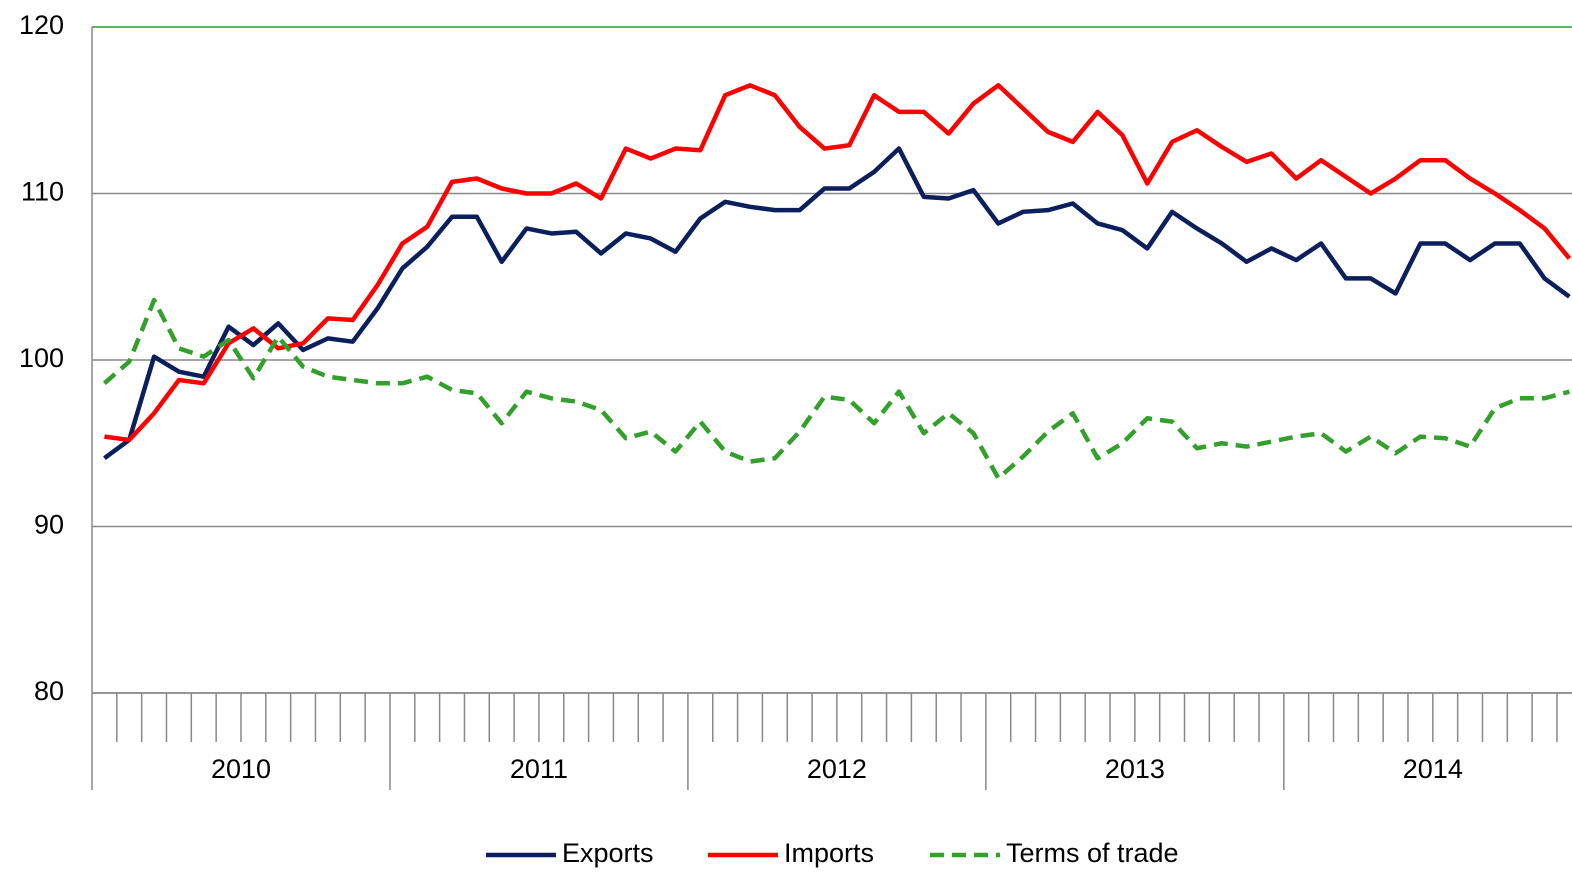 This screenshot has height=874, width=1572. I want to click on year-label: 2014, so click(1433, 769).